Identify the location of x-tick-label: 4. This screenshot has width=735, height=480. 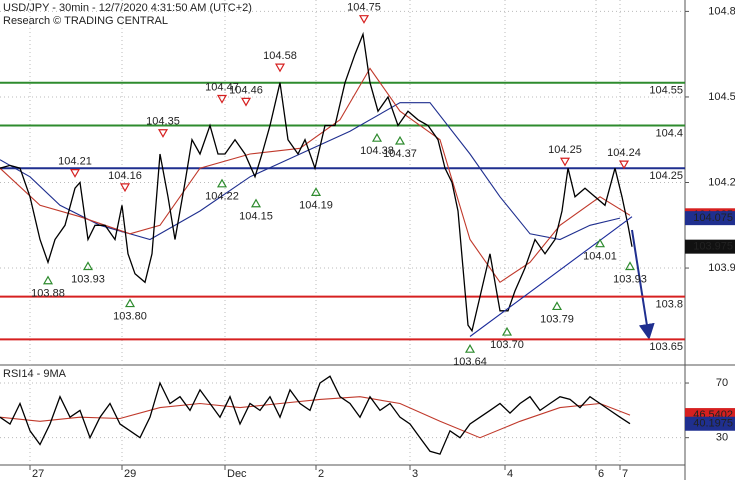
(510, 474).